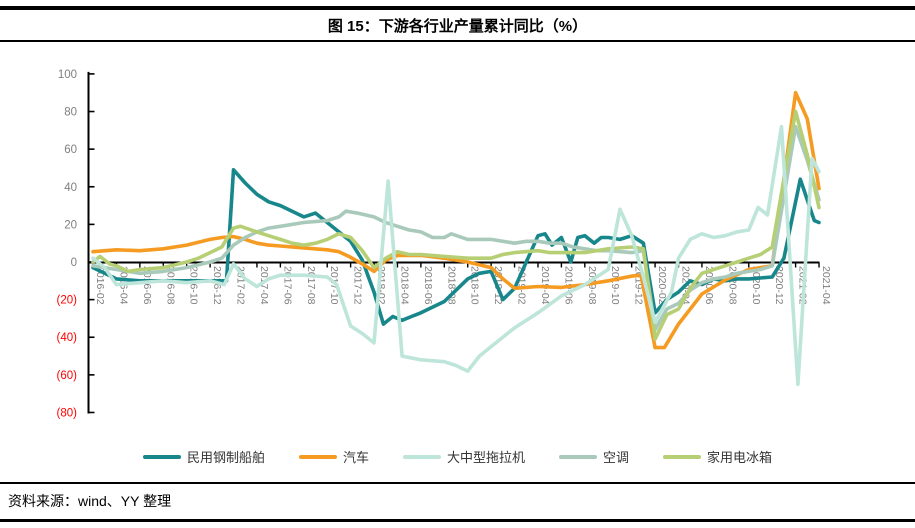  Describe the element at coordinates (264, 285) in the screenshot. I see `x-tick-label: 2017-04` at that location.